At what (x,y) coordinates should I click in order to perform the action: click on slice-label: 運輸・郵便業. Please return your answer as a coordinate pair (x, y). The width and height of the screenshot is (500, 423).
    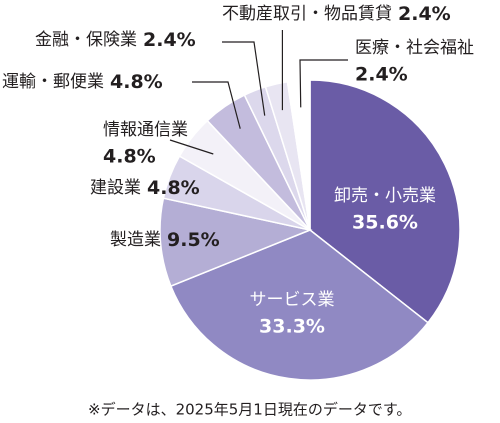
    Looking at the image, I should click on (53, 82).